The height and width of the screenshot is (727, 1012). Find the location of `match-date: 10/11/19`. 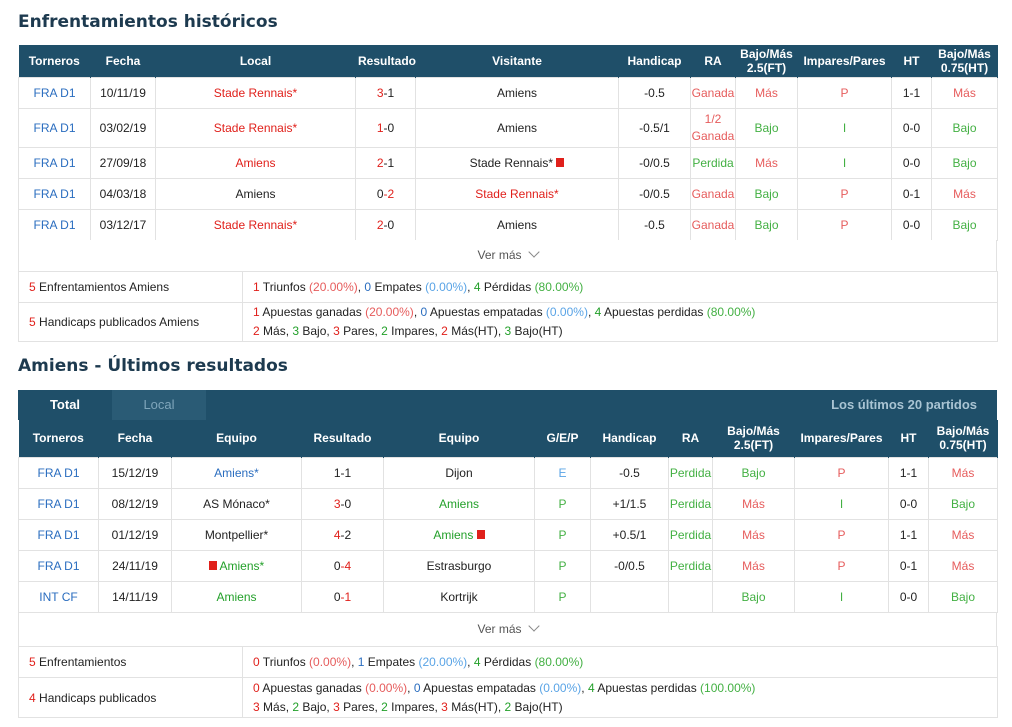

match-date: 10/11/19 is located at coordinates (123, 92).